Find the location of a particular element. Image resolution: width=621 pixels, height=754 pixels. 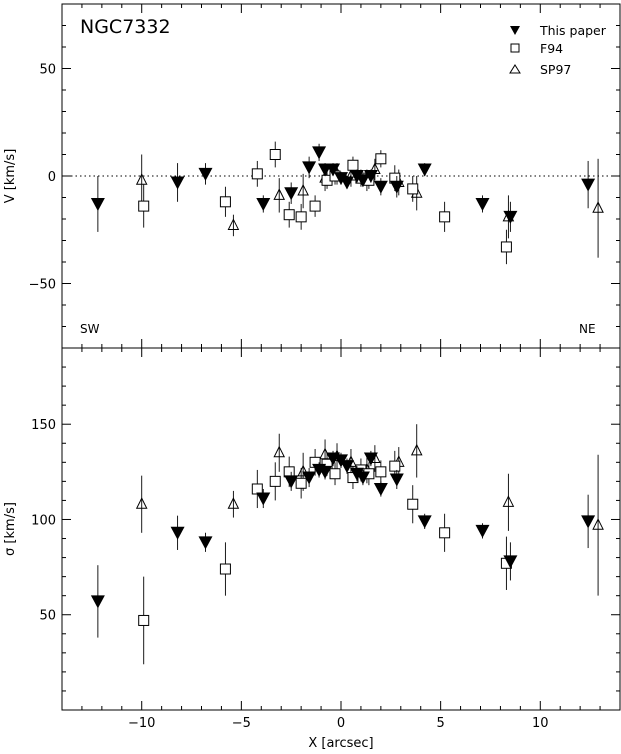

legend-marker-this-paper is located at coordinates (515, 30).